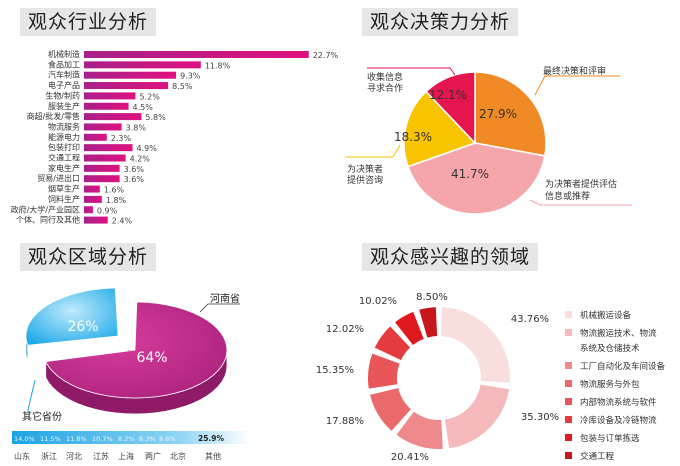  I want to click on donut-value-label: 15.35%, so click(335, 370).